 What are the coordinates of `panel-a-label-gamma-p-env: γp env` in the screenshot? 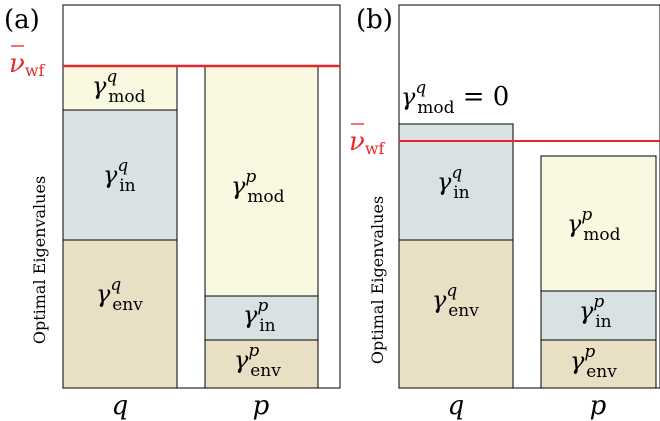 It's located at (257, 361).